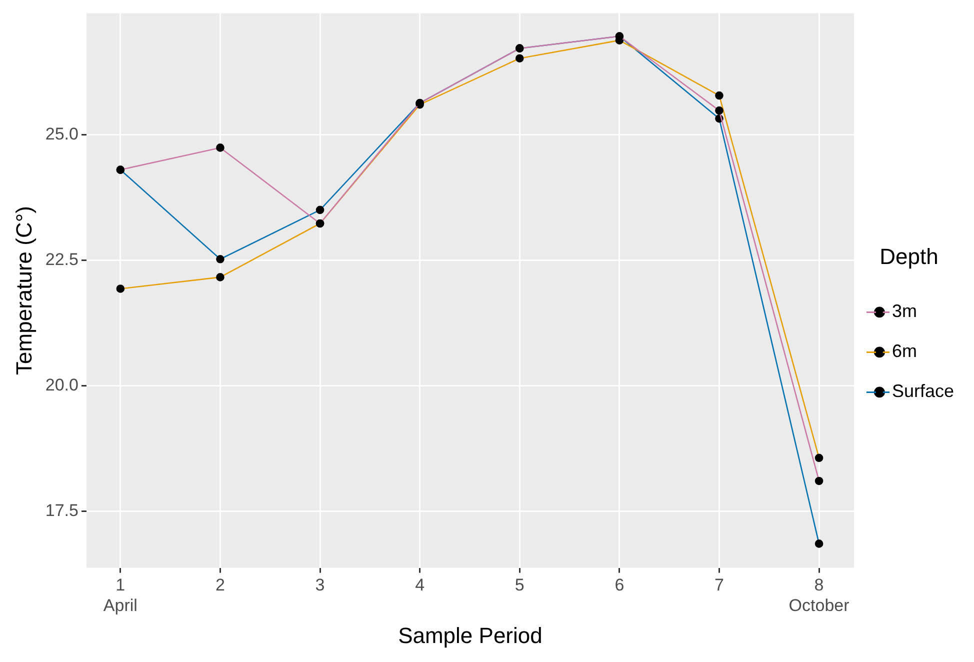  I want to click on legend-label: 3m, so click(904, 311).